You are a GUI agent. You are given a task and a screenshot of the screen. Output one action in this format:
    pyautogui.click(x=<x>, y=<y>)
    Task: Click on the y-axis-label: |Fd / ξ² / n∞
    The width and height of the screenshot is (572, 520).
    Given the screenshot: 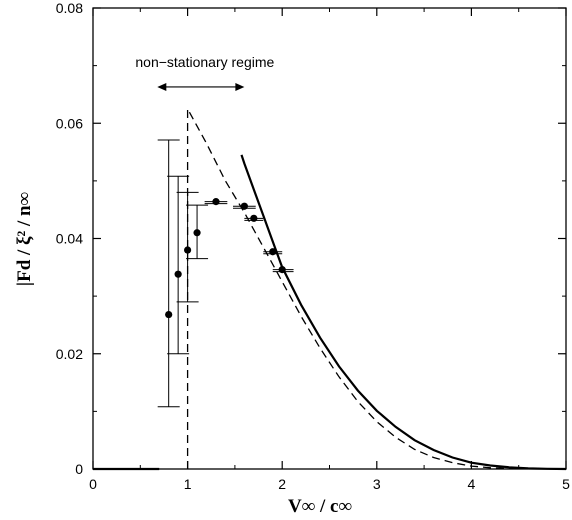 What is the action you would take?
    pyautogui.click(x=24, y=239)
    